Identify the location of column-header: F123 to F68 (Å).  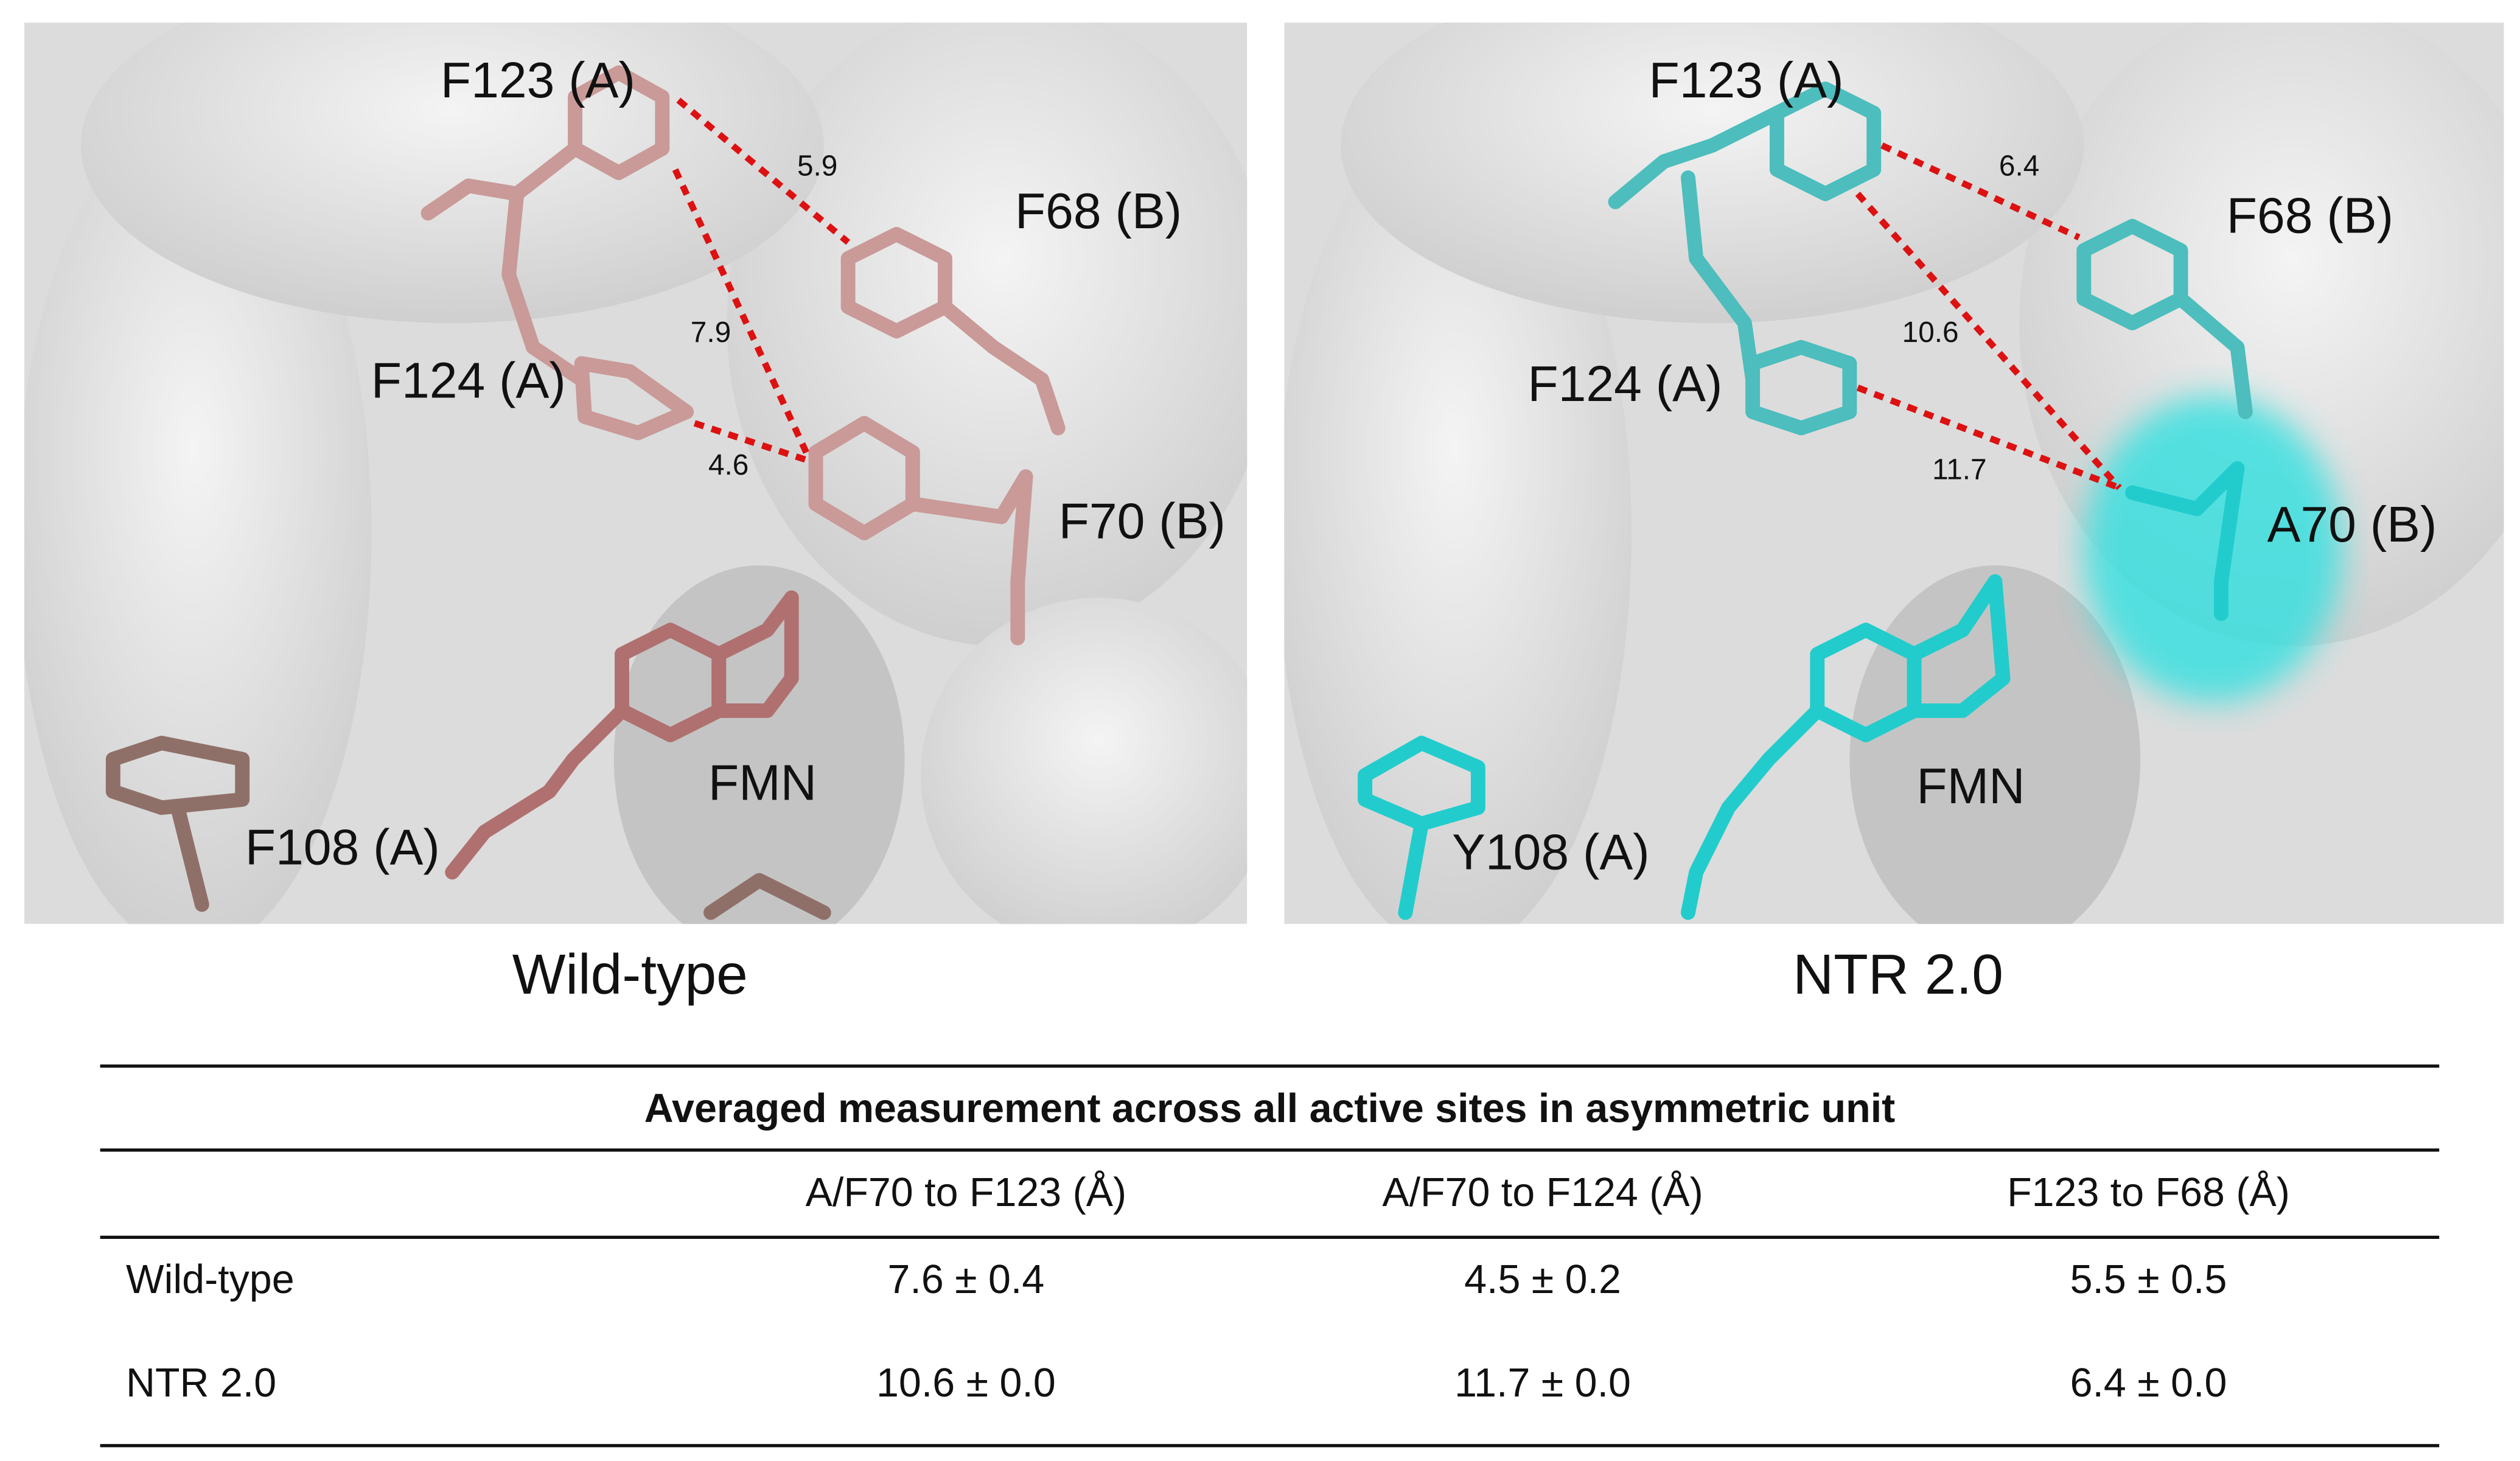
(2148, 1192).